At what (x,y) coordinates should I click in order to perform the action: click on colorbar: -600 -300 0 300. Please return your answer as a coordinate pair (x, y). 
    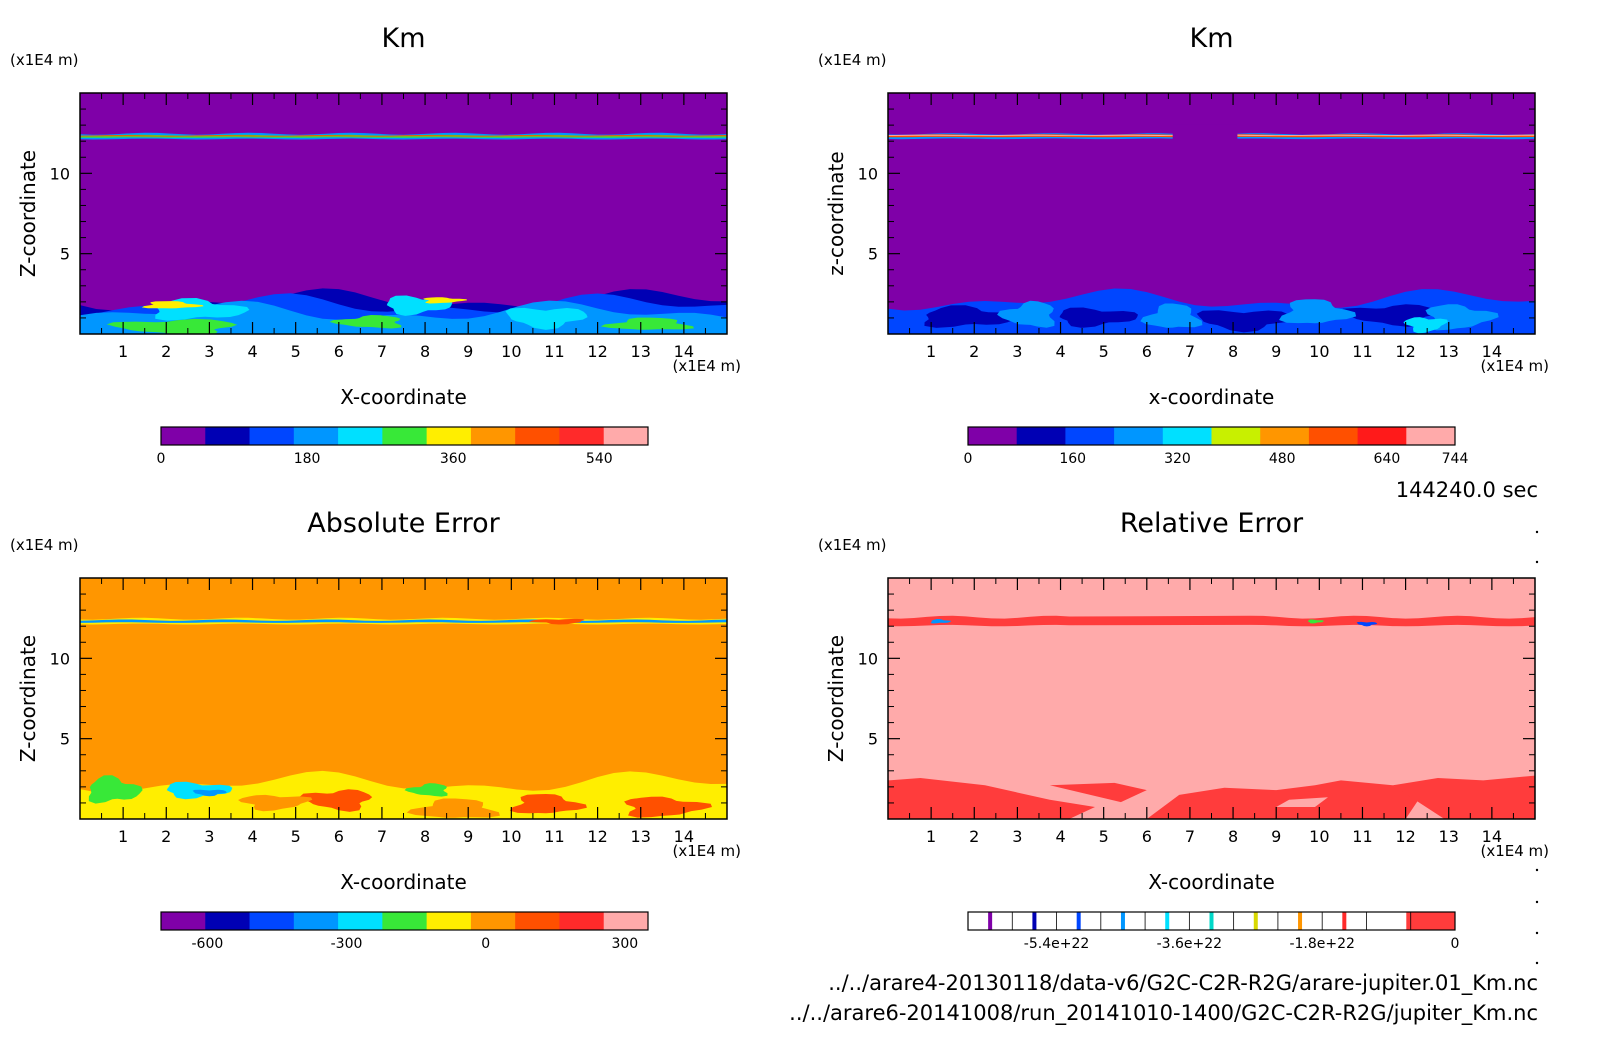
    Looking at the image, I should click on (404, 931).